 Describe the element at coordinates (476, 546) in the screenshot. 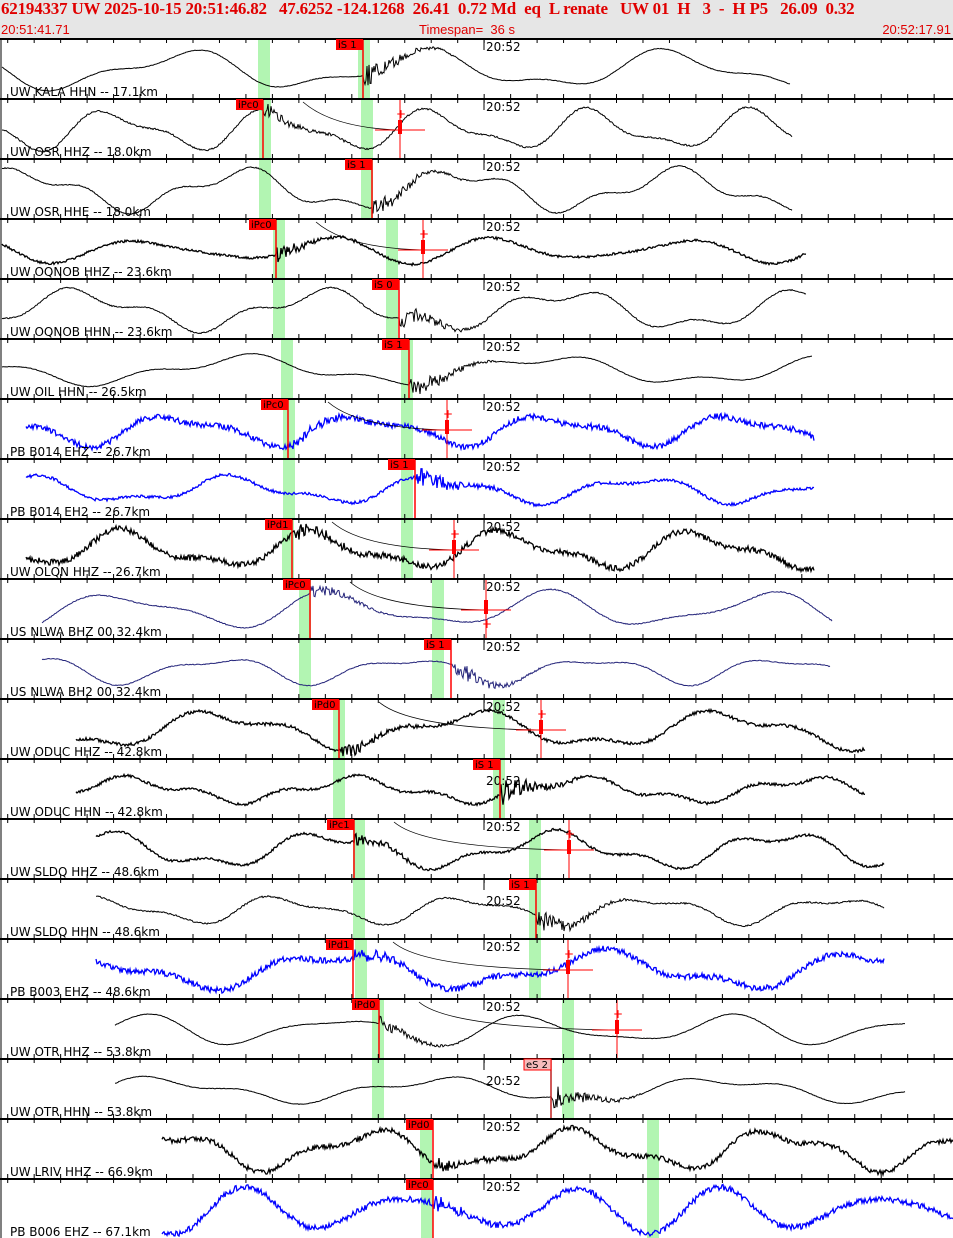

I see `trace-row: +20:52 iPd1 UW OLQN HHZ -- 26.7km` at that location.